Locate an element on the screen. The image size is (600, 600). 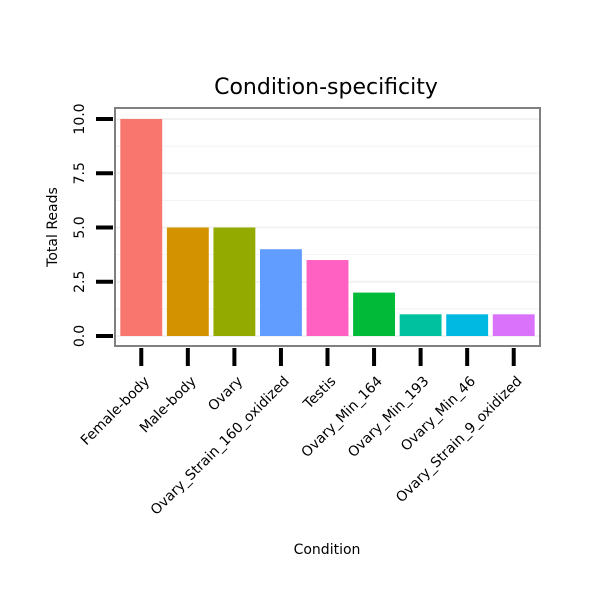
x-tick-label: Testis is located at coordinates (319, 393).